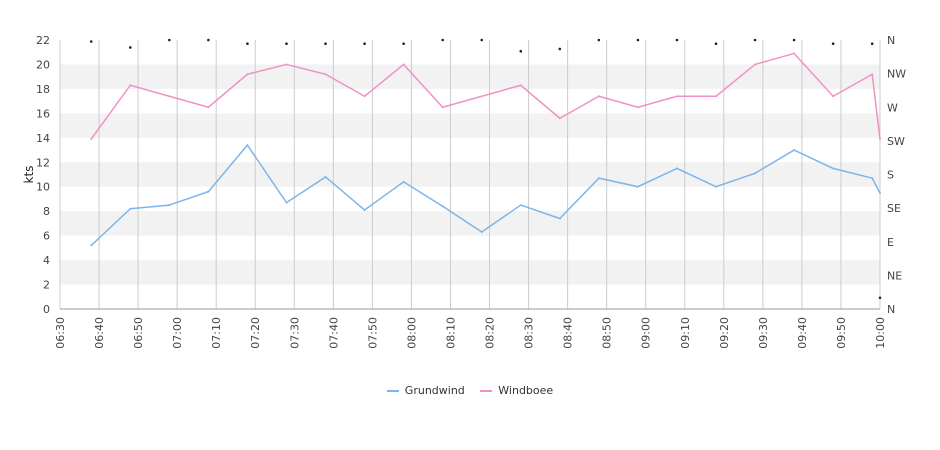 The height and width of the screenshot is (450, 940). Describe the element at coordinates (724, 333) in the screenshot. I see `x-tick-label: 09:20` at that location.